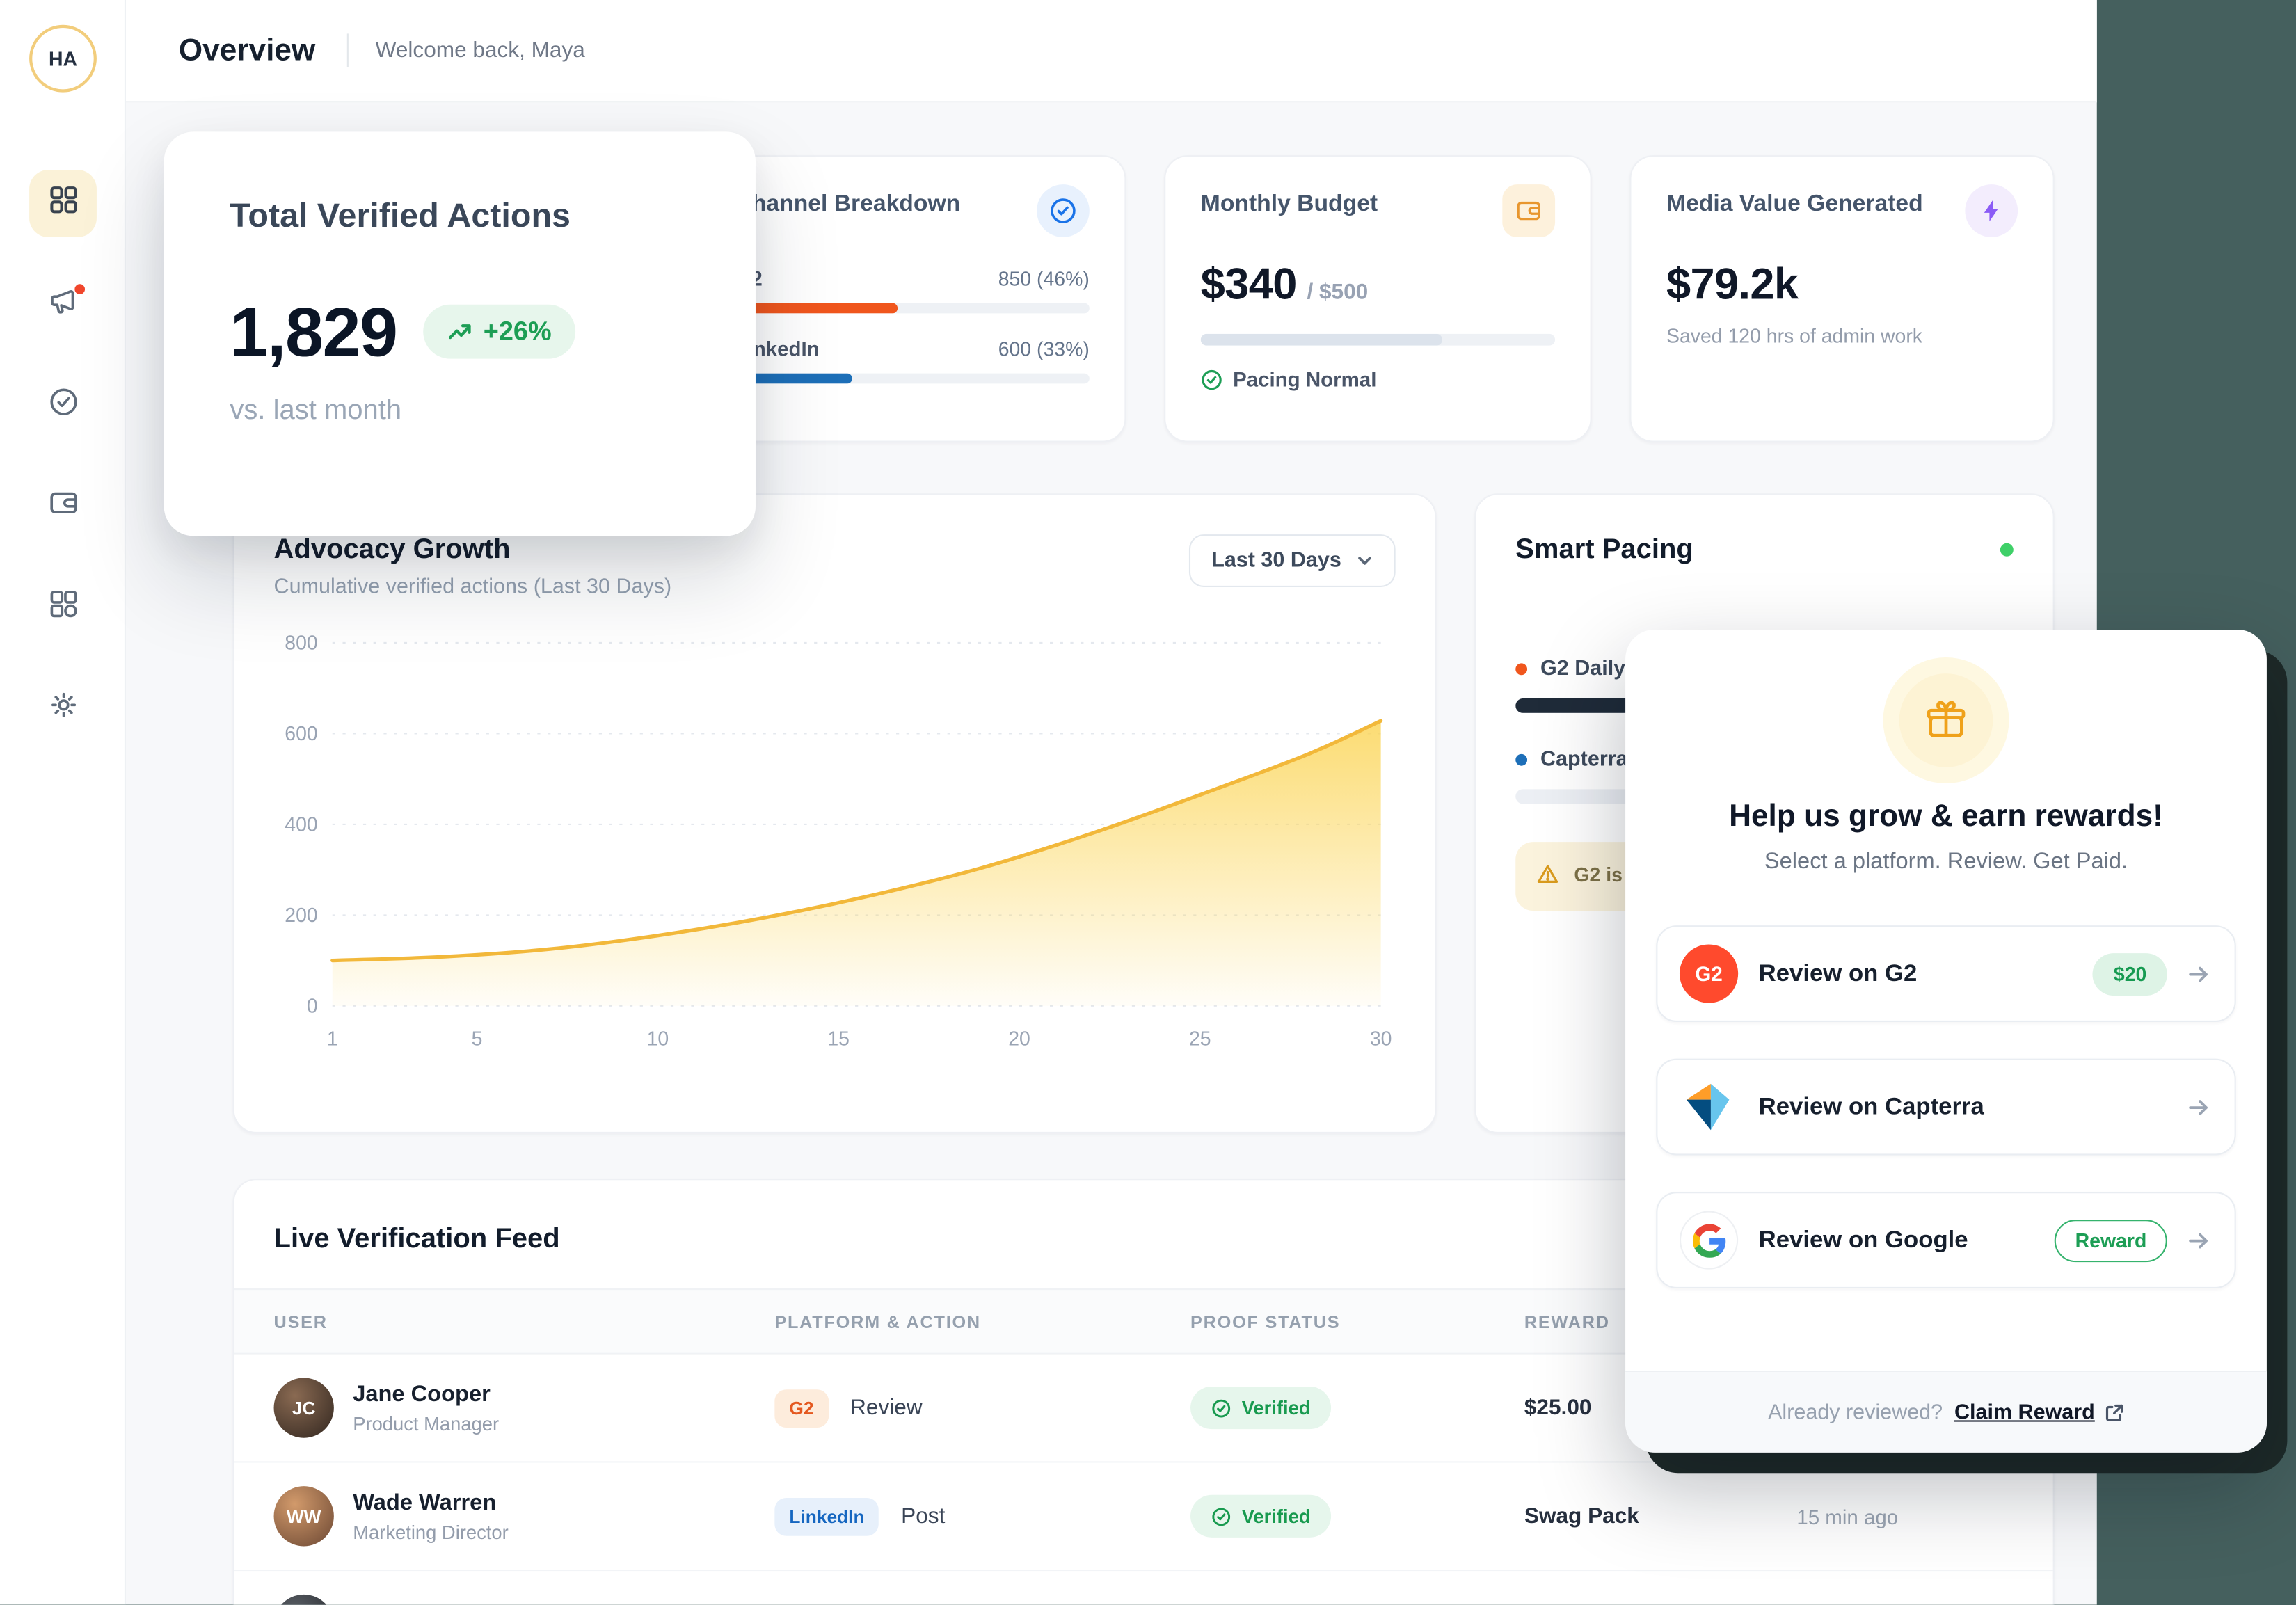 This screenshot has height=1605, width=2296. What do you see at coordinates (392, 550) in the screenshot?
I see `advocacy-growth-title: Advocacy Growth` at bounding box center [392, 550].